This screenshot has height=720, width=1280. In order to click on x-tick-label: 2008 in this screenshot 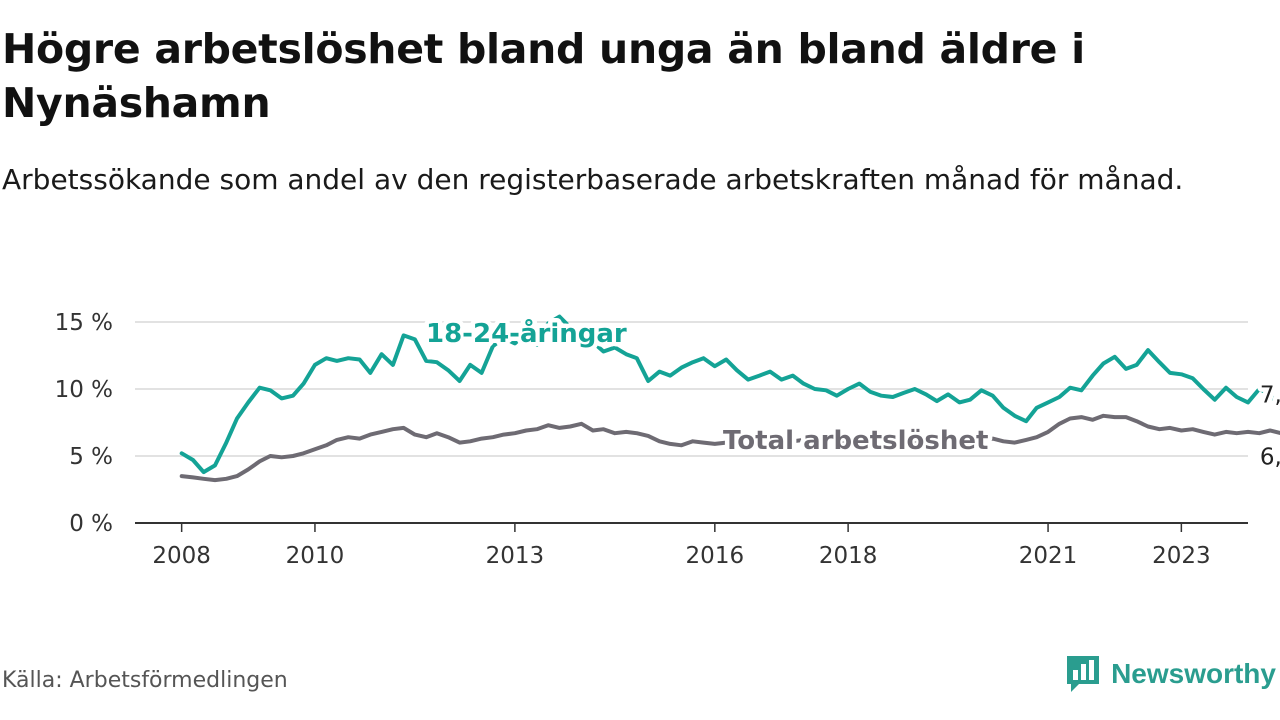, I will do `click(181, 556)`.